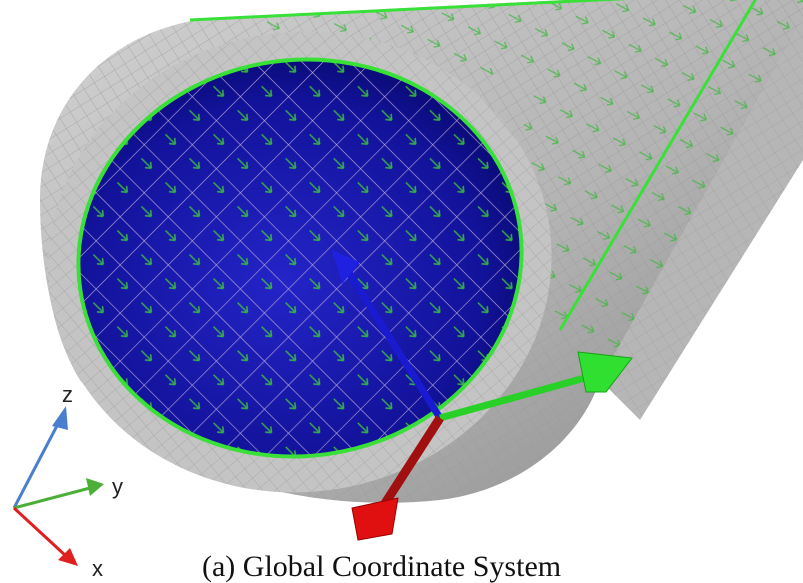 The width and height of the screenshot is (803, 583). What do you see at coordinates (95, 487) in the screenshot?
I see `y-axis-arrowhead` at bounding box center [95, 487].